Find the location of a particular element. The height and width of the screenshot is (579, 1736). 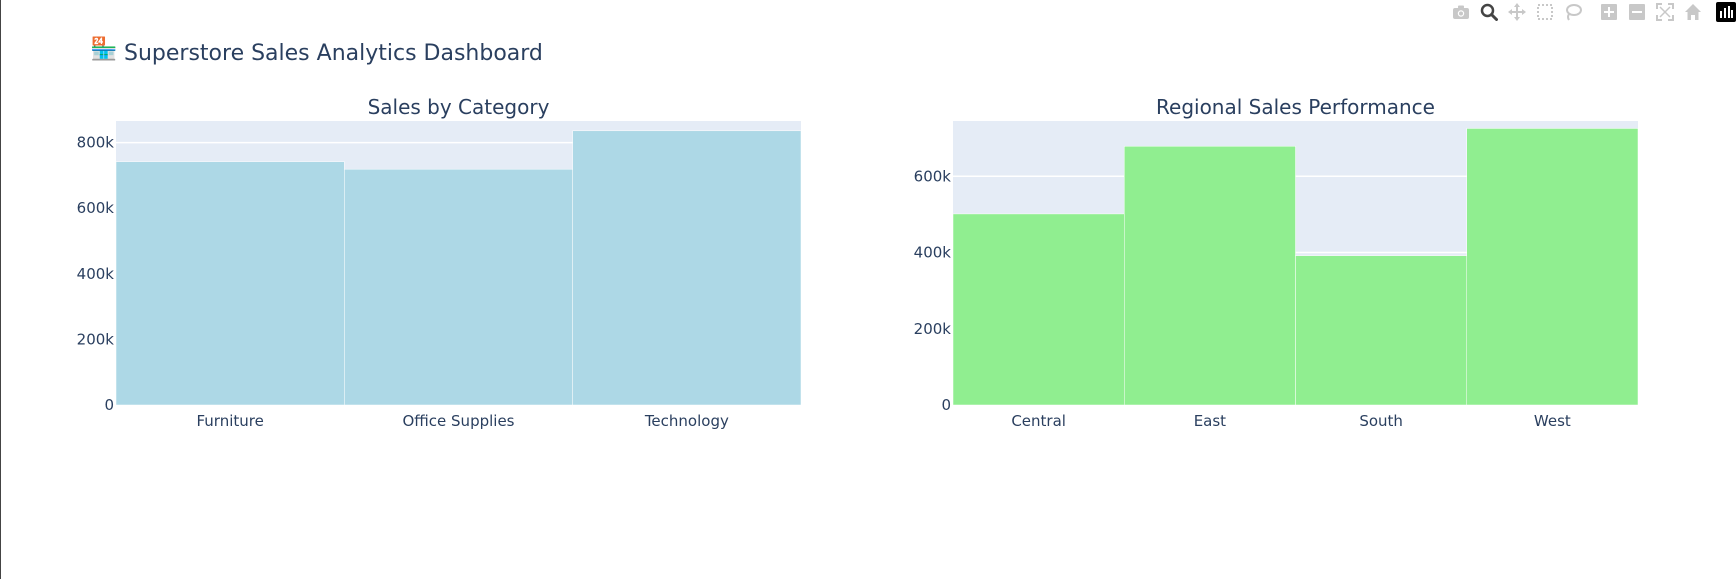

box-select-icon is located at coordinates (1545, 12).